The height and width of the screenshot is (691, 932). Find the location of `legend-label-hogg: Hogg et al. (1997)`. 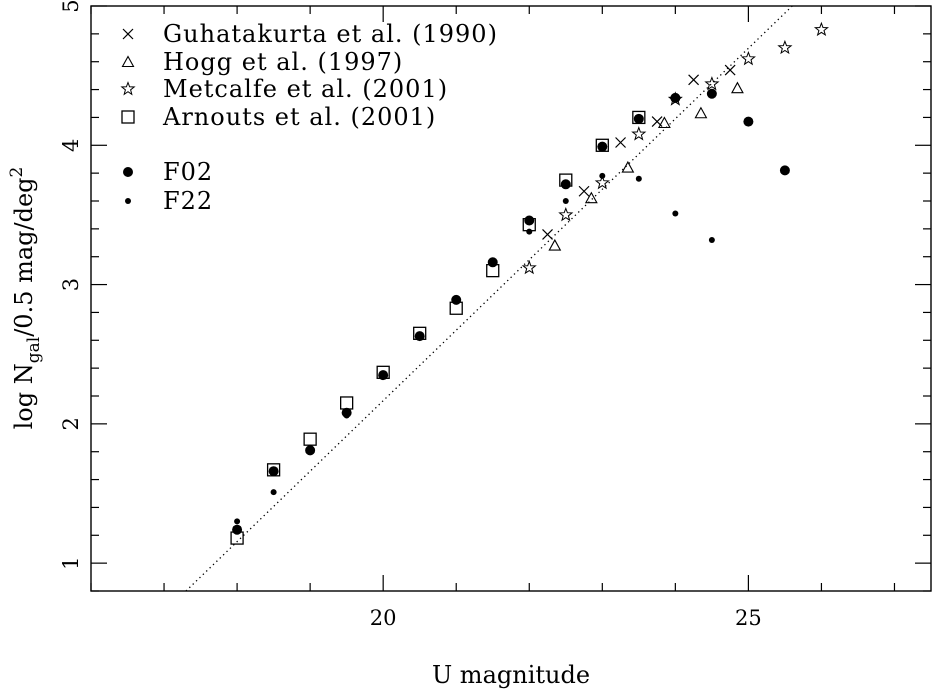

legend-label-hogg: Hogg et al. (1997) is located at coordinates (283, 62).